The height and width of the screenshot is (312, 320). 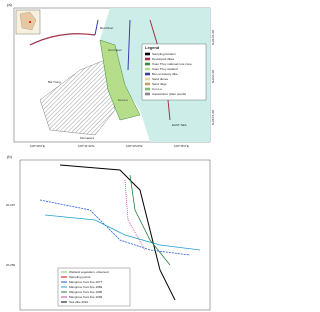 I want to click on legend-label: Sand dunes, so click(x=160, y=79).